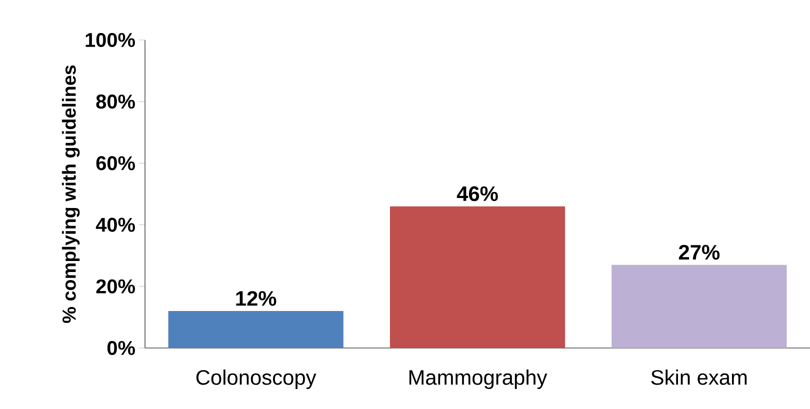  What do you see at coordinates (115, 101) in the screenshot?
I see `y-tick-label: 80%` at bounding box center [115, 101].